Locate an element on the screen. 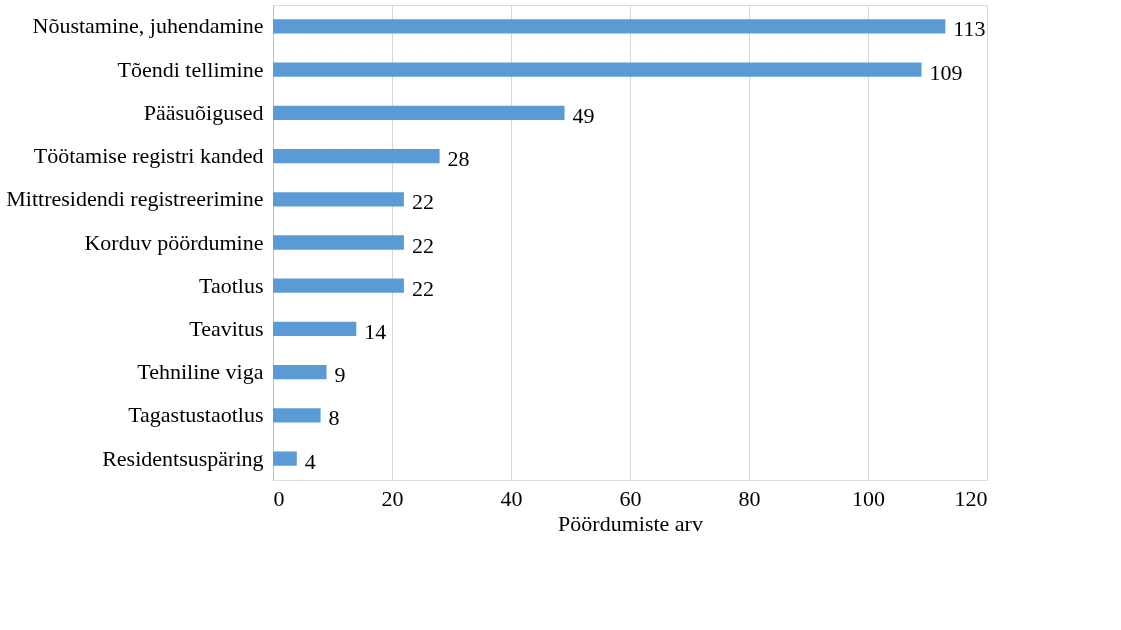 This screenshot has height=630, width=1121. data-label: 113 is located at coordinates (969, 29).